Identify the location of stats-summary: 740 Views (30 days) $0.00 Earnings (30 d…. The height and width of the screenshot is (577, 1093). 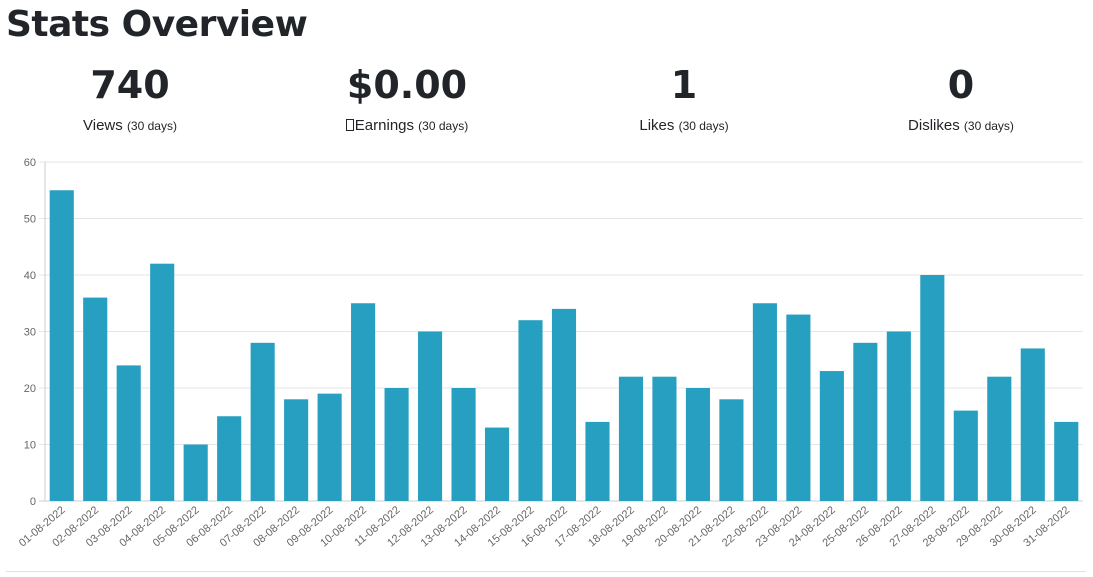
(546, 102).